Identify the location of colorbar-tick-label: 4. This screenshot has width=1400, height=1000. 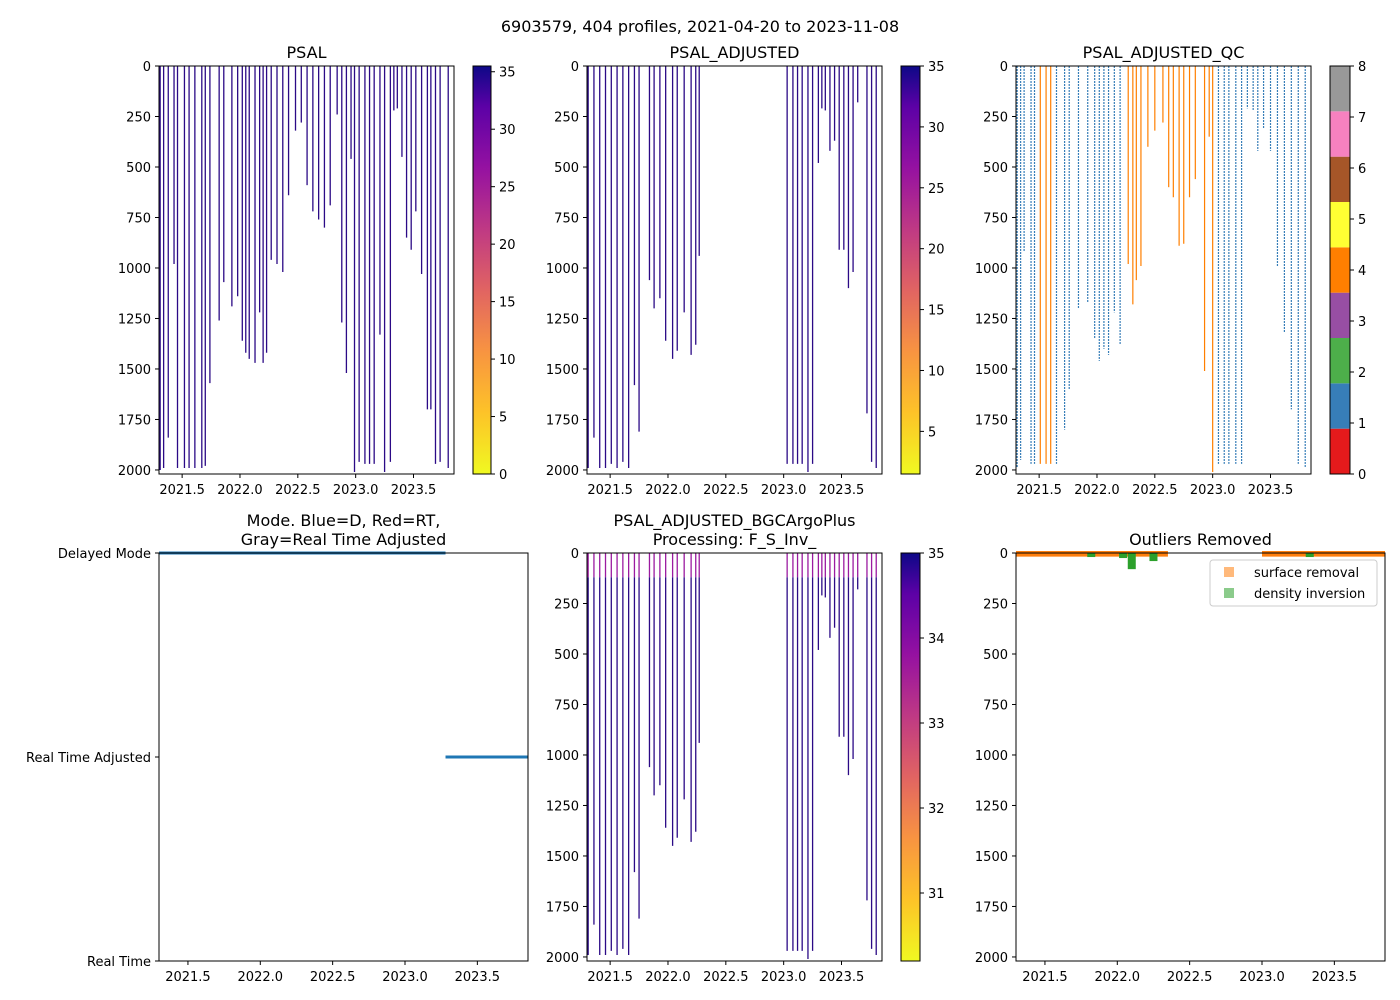
(1362, 271).